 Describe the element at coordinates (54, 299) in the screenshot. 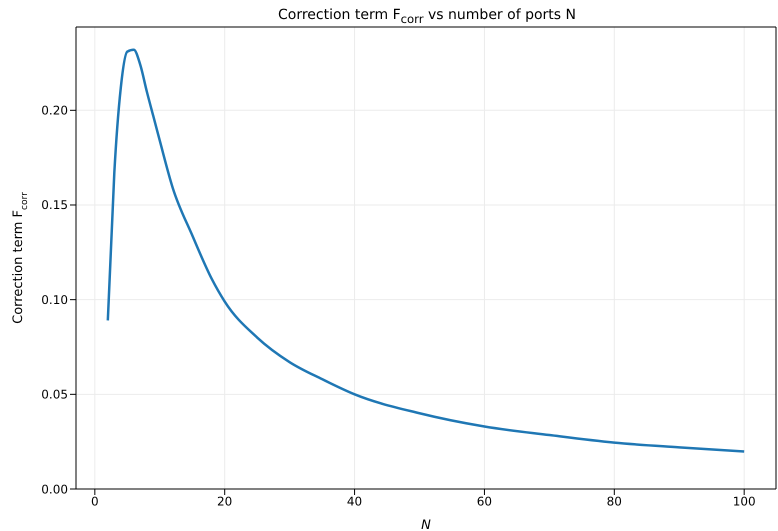

I see `y-tick-label: 0.10` at that location.